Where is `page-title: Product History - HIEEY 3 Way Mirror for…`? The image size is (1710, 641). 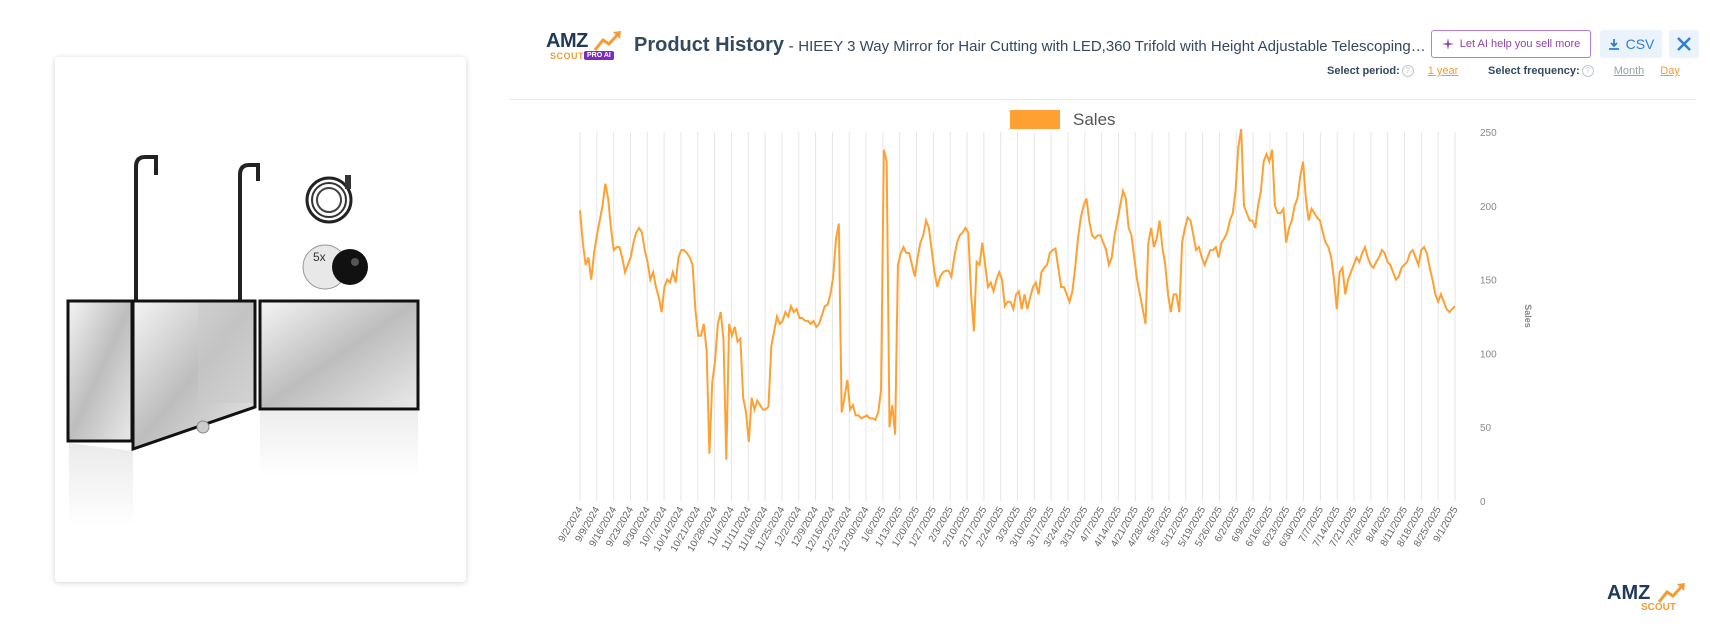 page-title: Product History - HIEEY 3 Way Mirror for… is located at coordinates (1030, 45).